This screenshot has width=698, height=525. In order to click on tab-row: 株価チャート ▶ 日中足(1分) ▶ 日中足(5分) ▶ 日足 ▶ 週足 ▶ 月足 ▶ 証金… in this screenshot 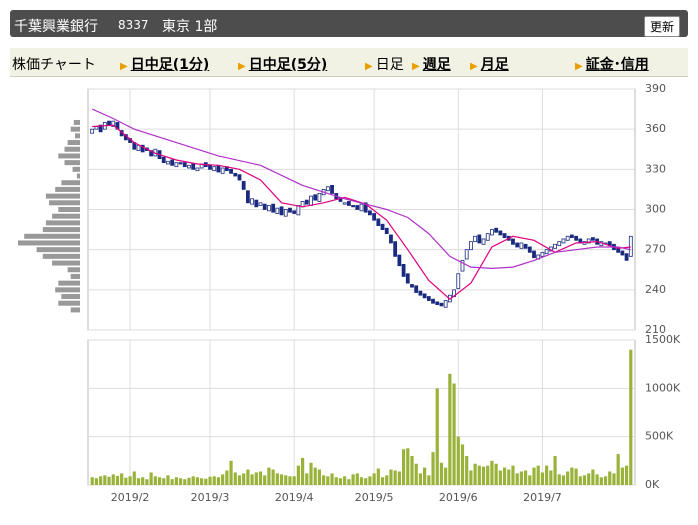, I will do `click(349, 62)`.